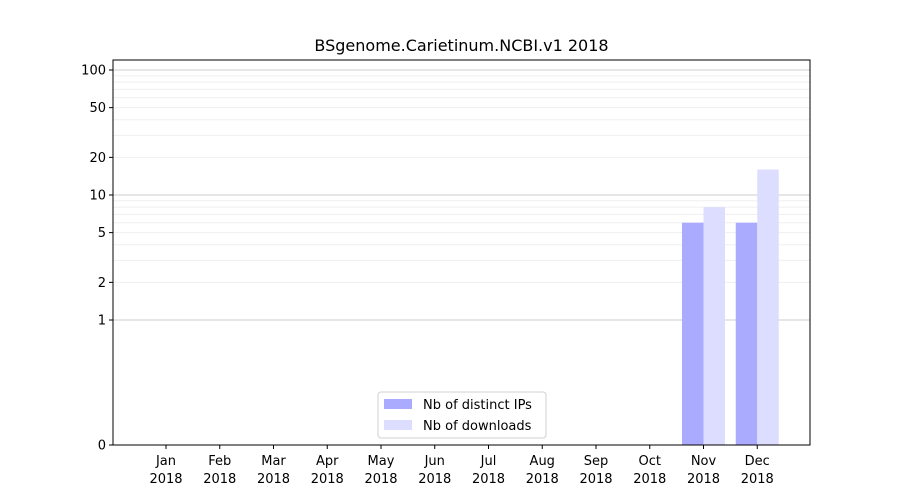 This screenshot has height=500, width=900. Describe the element at coordinates (596, 461) in the screenshot. I see `x-tick-label-month: Sep` at that location.